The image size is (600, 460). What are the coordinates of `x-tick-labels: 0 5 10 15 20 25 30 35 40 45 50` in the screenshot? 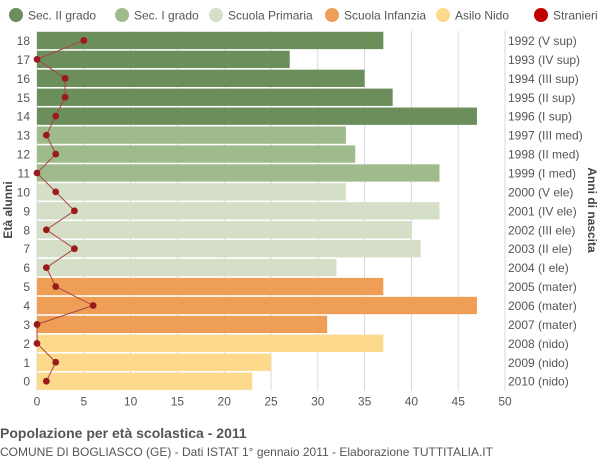 It's located at (273, 402).